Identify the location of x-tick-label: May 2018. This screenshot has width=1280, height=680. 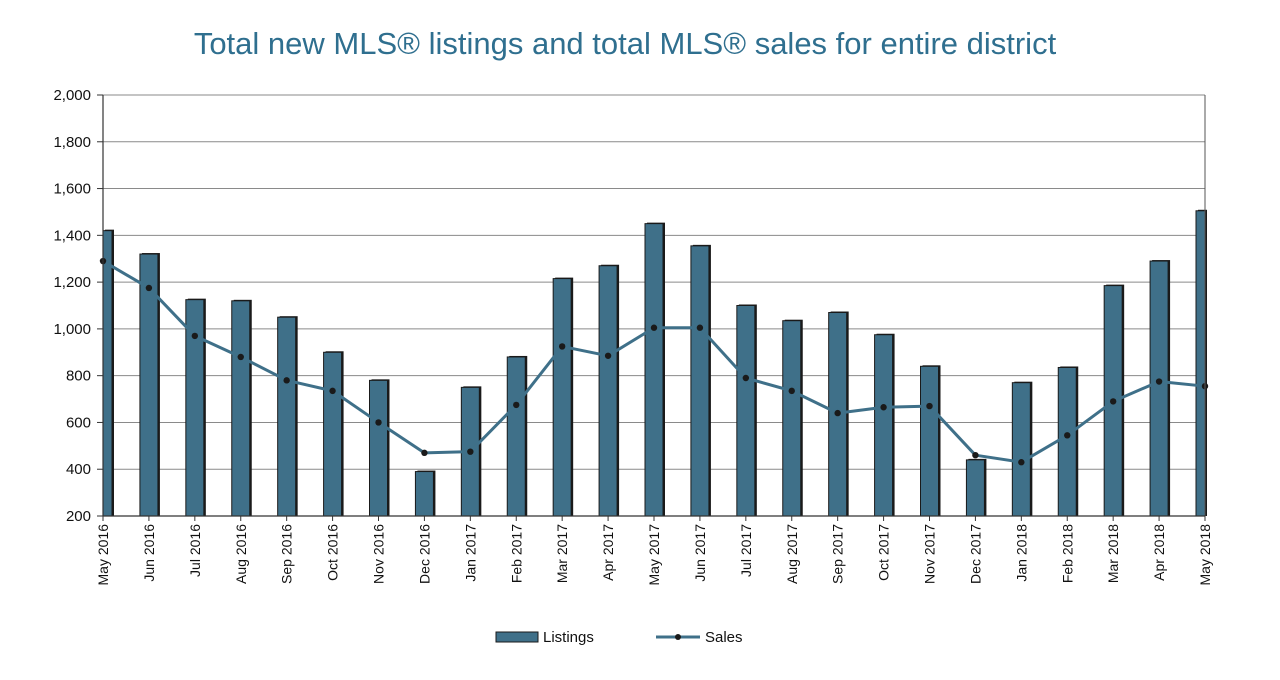
(1205, 555).